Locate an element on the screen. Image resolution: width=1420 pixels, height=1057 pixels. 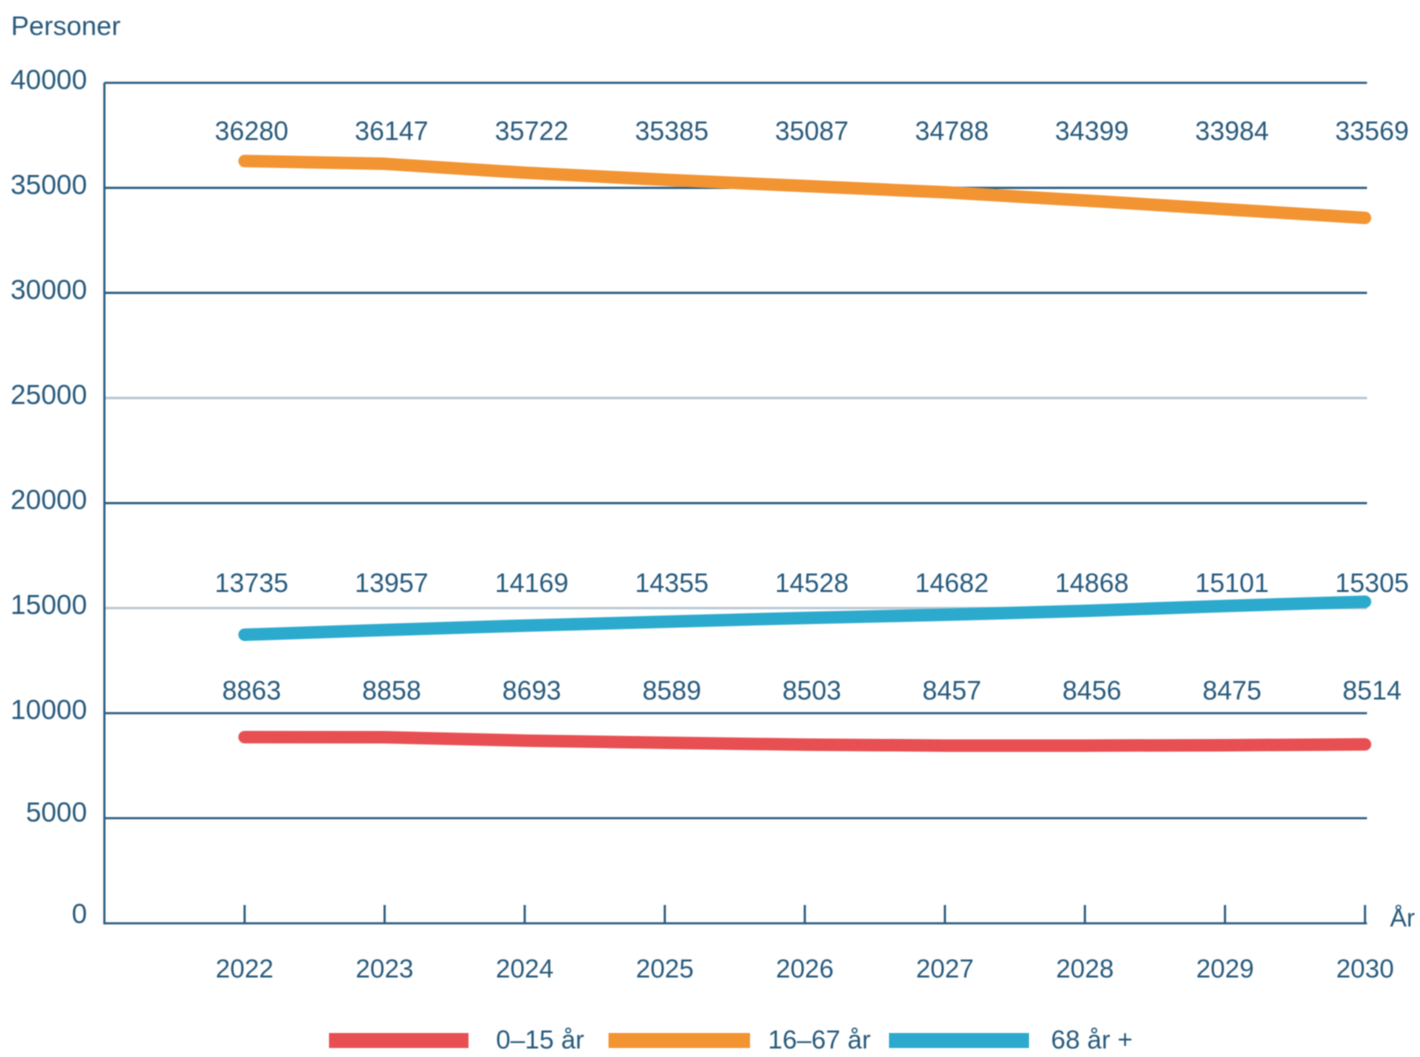
svg-text: 30000 is located at coordinates (49, 289).